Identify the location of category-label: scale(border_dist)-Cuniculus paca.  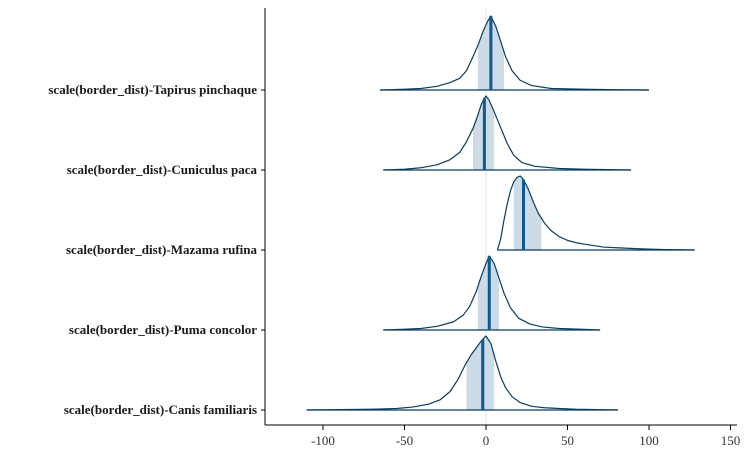
(162, 169).